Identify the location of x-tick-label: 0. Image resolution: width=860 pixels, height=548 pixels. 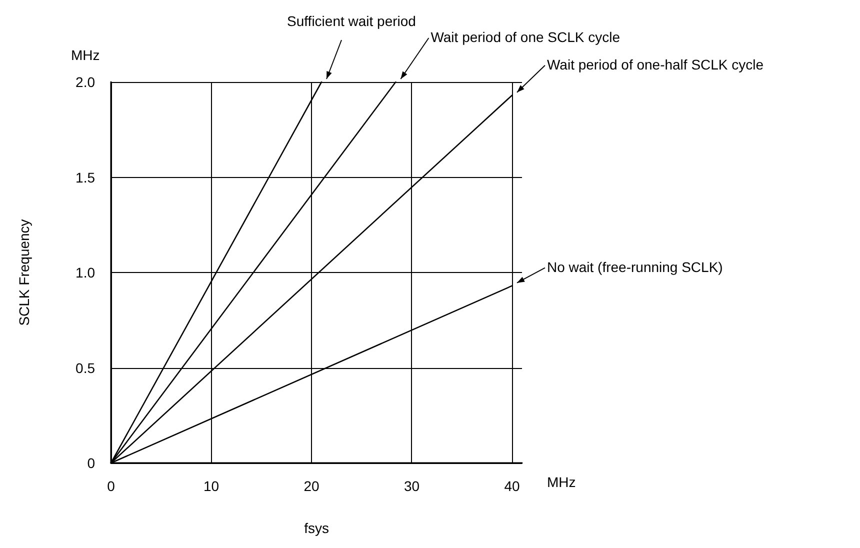
(111, 486).